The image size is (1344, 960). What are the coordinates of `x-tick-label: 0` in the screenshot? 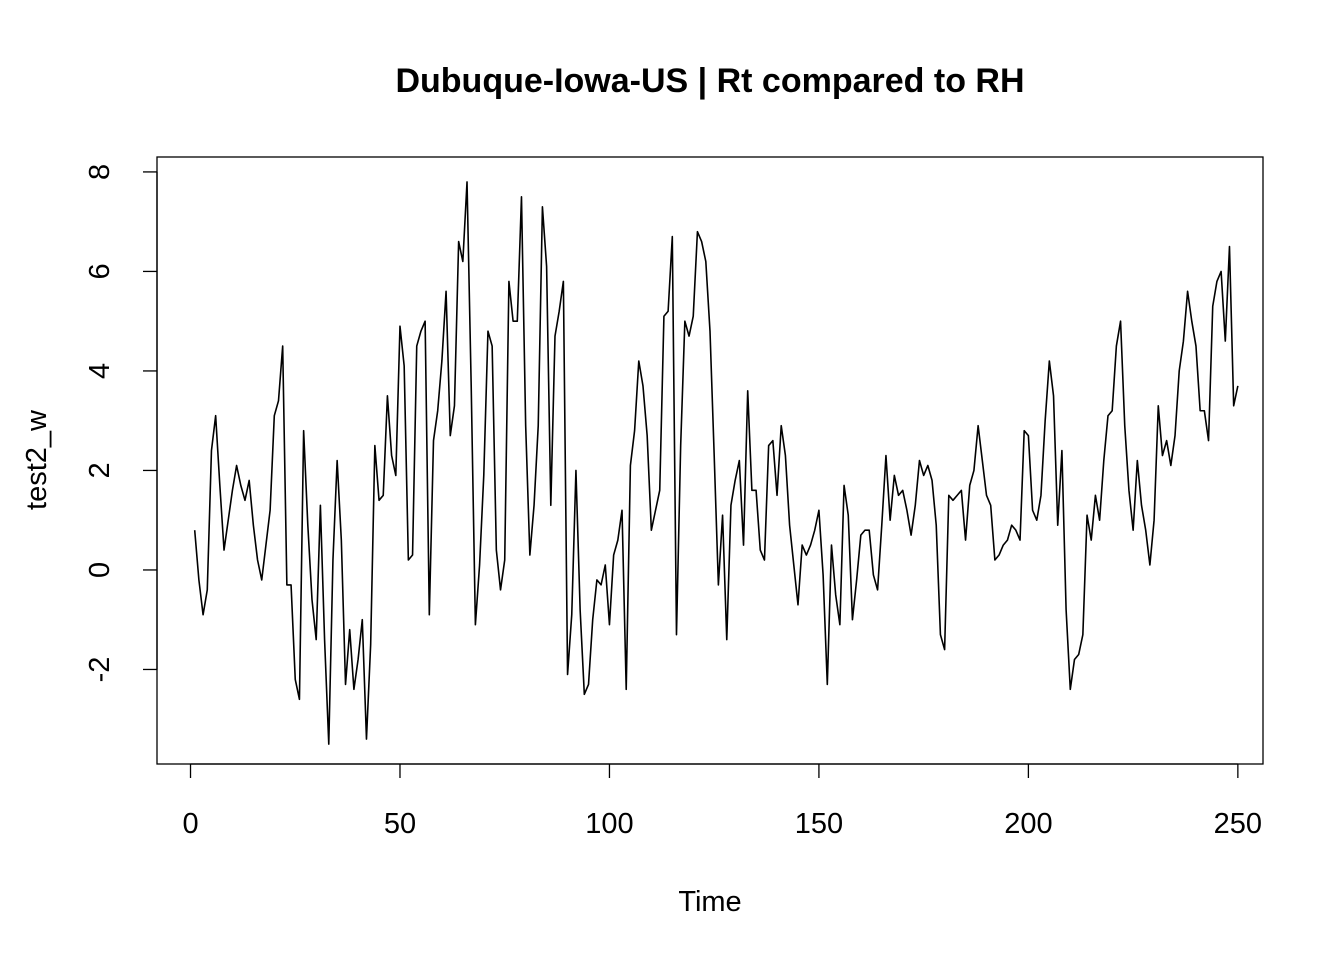 It's located at (190, 824).